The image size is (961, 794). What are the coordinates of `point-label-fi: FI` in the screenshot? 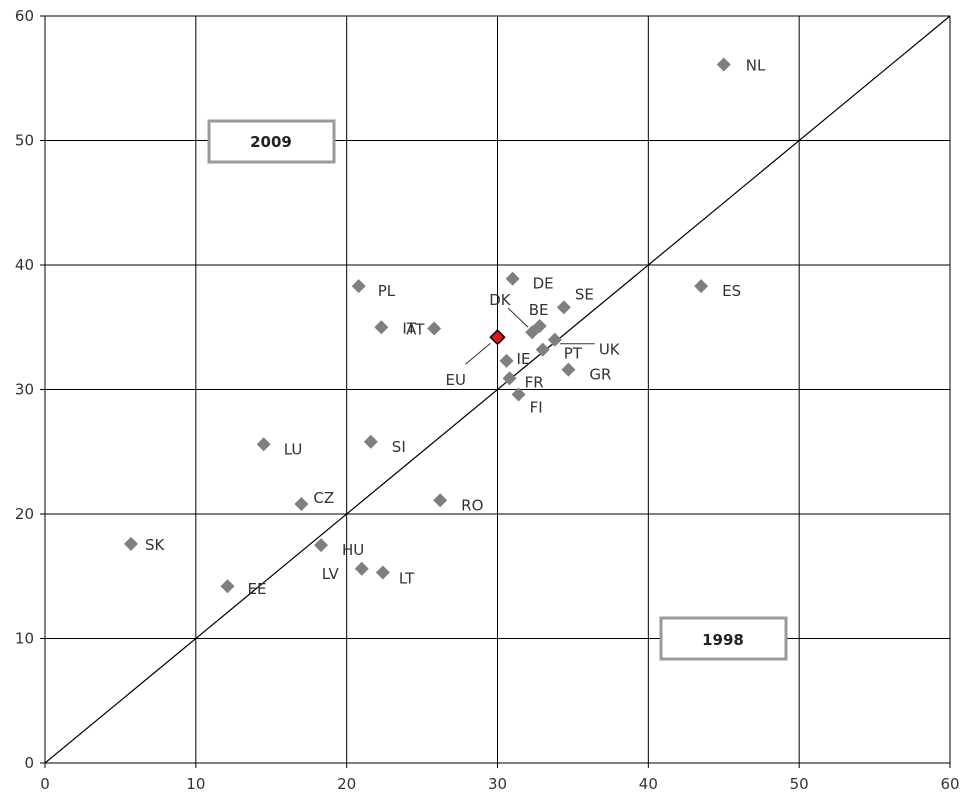 It's located at (536, 407).